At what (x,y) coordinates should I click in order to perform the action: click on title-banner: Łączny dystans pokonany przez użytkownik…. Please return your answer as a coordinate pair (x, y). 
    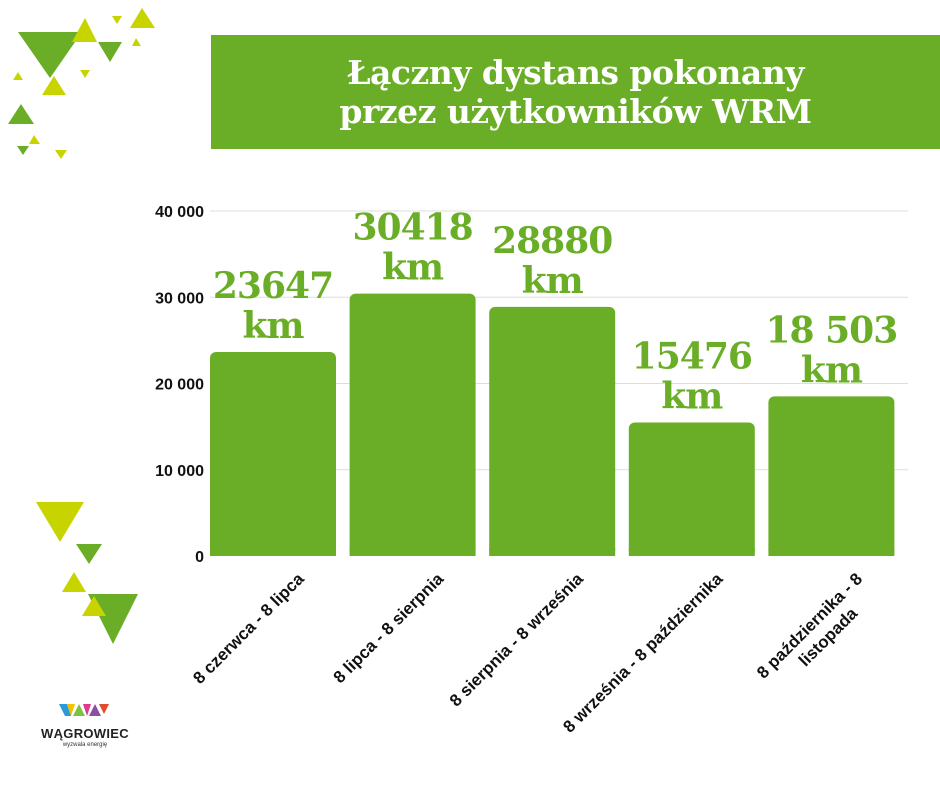
    Looking at the image, I should click on (575, 92).